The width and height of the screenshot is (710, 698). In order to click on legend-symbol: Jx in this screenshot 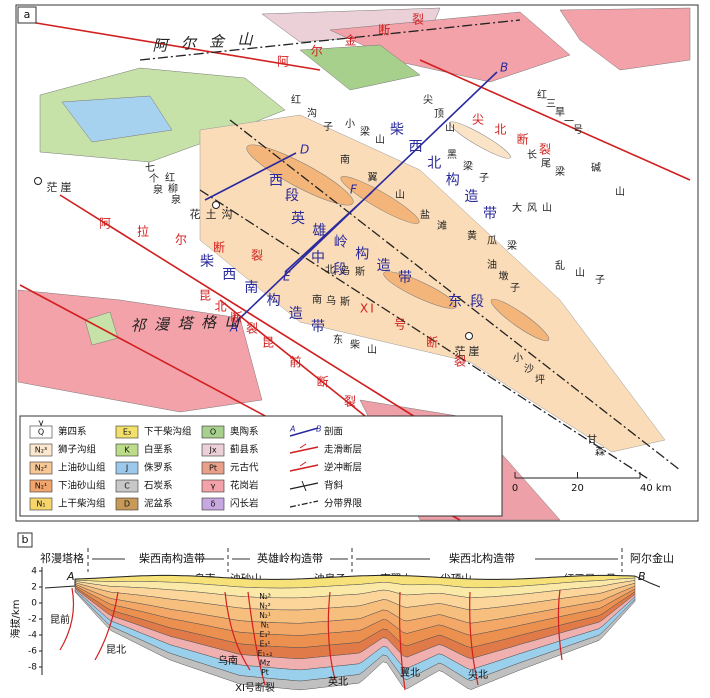, I will do `click(212, 450)`.